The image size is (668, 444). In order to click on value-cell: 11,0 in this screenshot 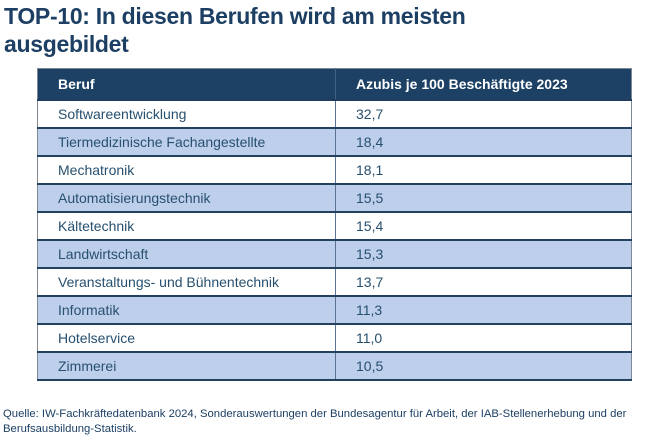, I will do `click(483, 338)`.